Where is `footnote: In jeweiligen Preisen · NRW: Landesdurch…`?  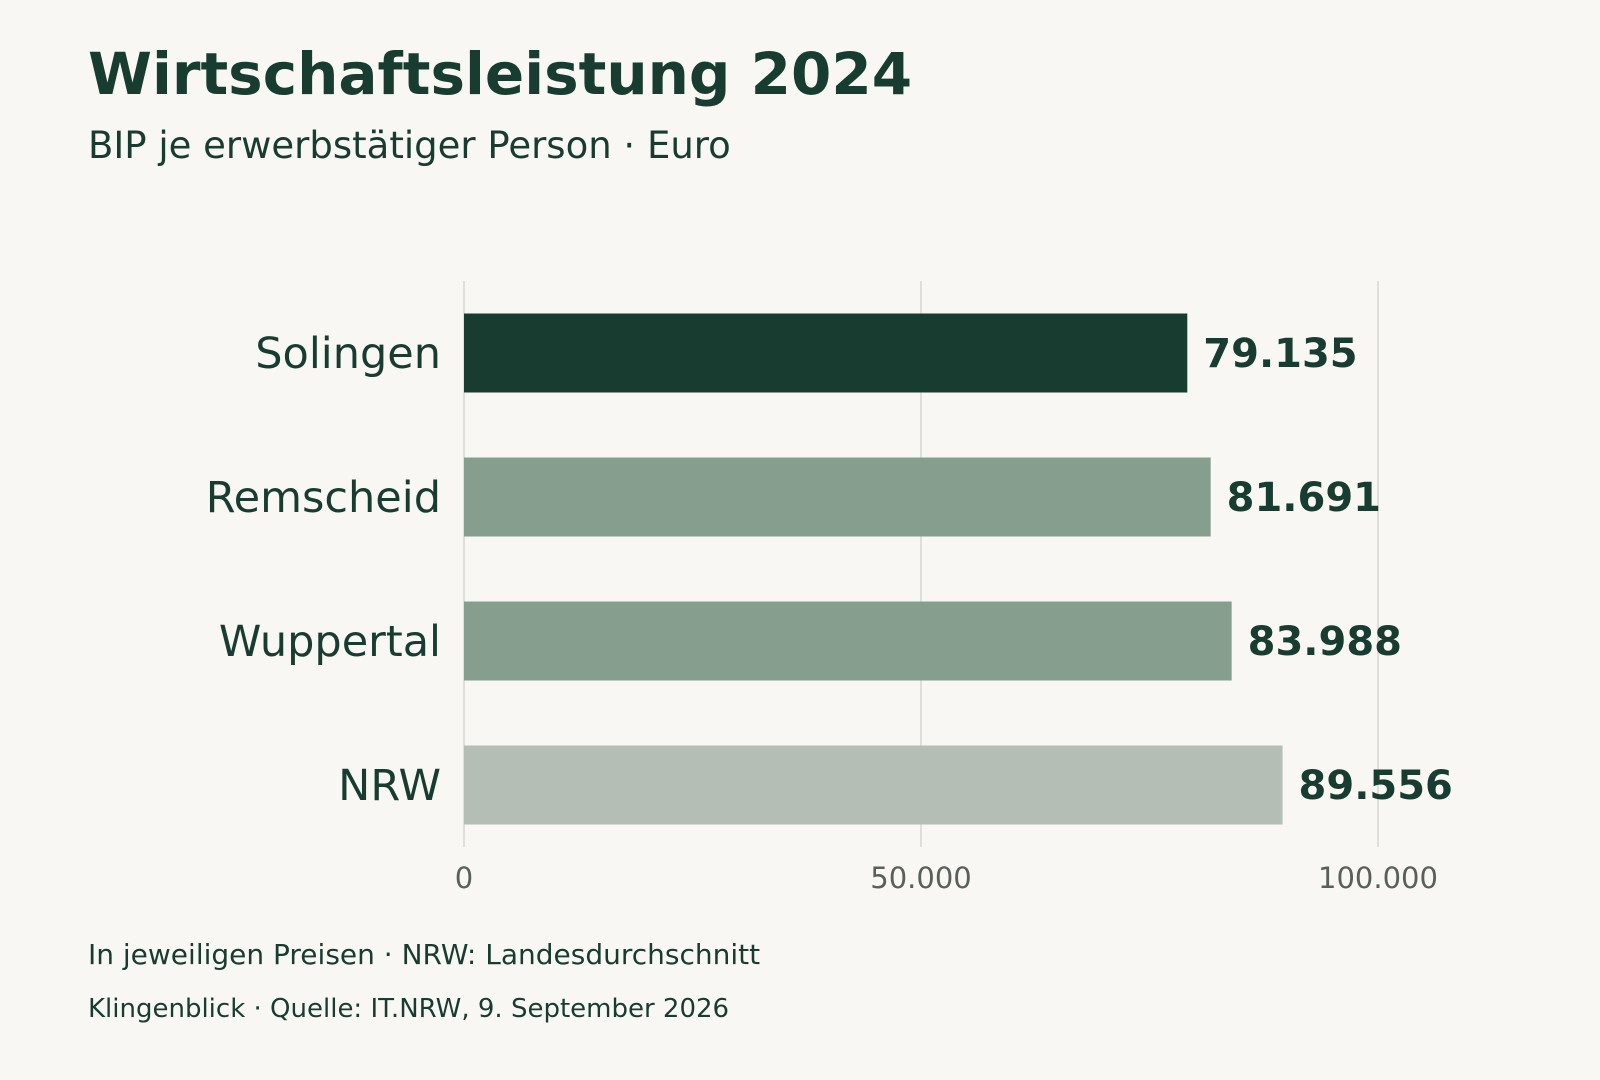 footnote: In jeweiligen Preisen · NRW: Landesdurch… is located at coordinates (424, 954).